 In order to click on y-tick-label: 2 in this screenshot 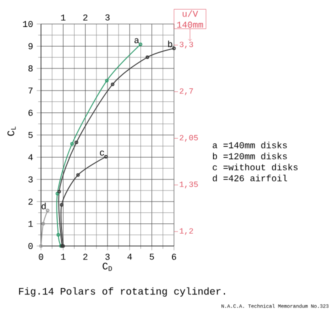, I will do `click(30, 201)`.